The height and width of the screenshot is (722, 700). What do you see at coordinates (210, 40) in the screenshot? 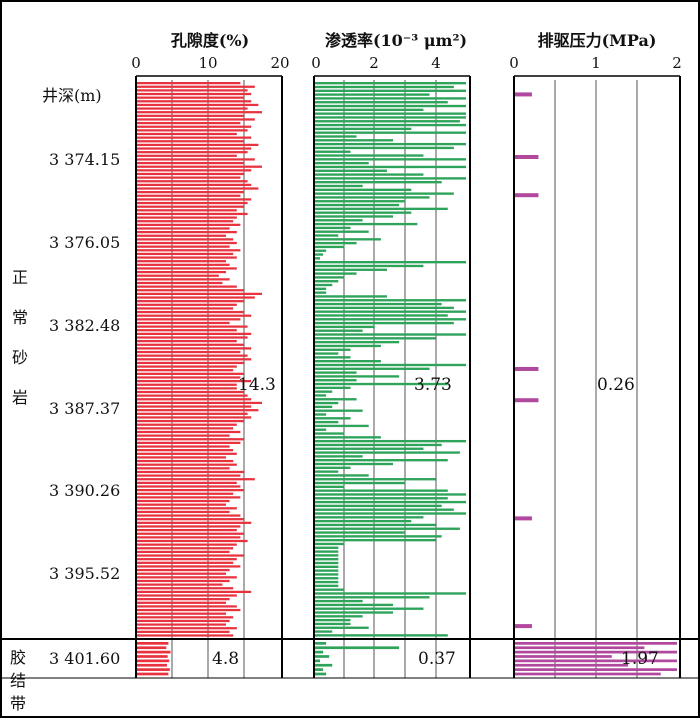
I see `porosity-panel-title: 孔隙度(%)` at bounding box center [210, 40].